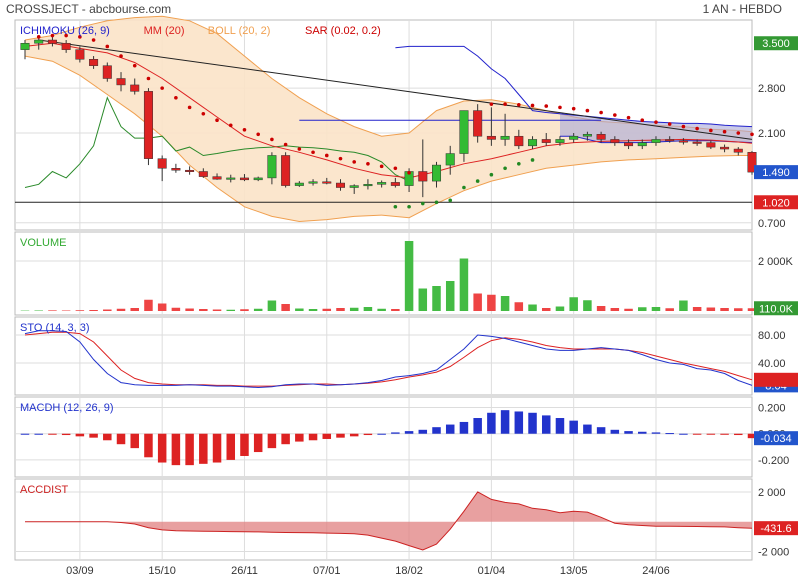 The width and height of the screenshot is (800, 580). What do you see at coordinates (775, 529) in the screenshot?
I see `value-badge-label: -431.6` at bounding box center [775, 529].